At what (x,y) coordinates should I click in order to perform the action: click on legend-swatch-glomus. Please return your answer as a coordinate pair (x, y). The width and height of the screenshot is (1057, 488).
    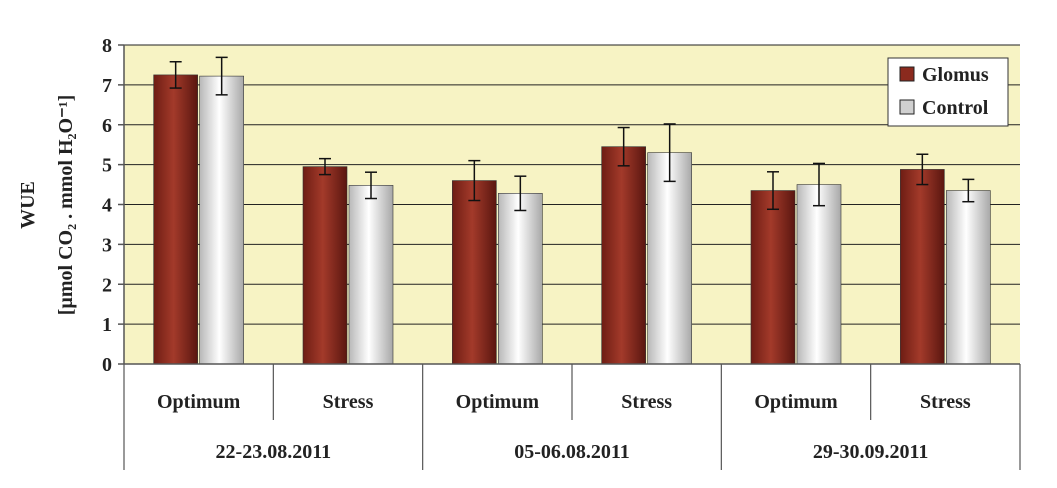
    Looking at the image, I should click on (907, 74).